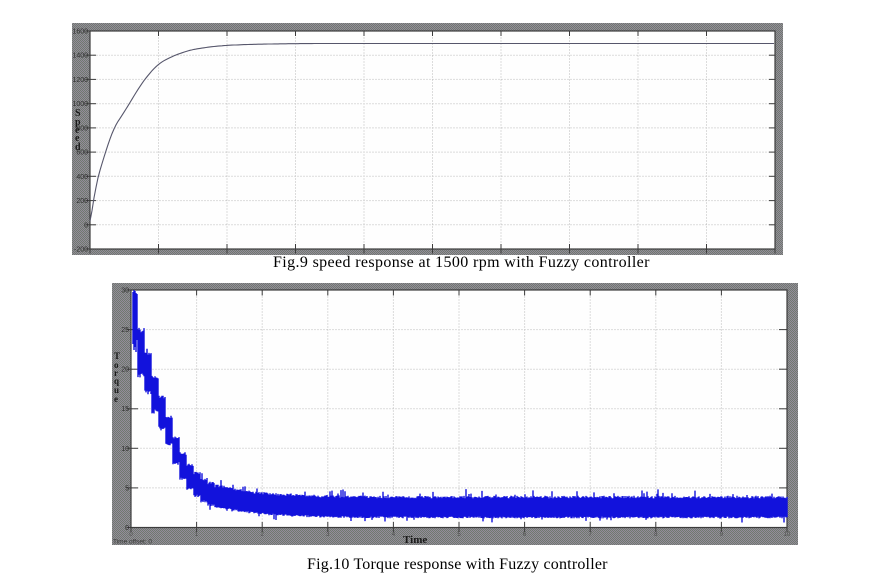 The width and height of the screenshot is (881, 584). Describe the element at coordinates (125, 291) in the screenshot. I see `svg-text: 30` at that location.